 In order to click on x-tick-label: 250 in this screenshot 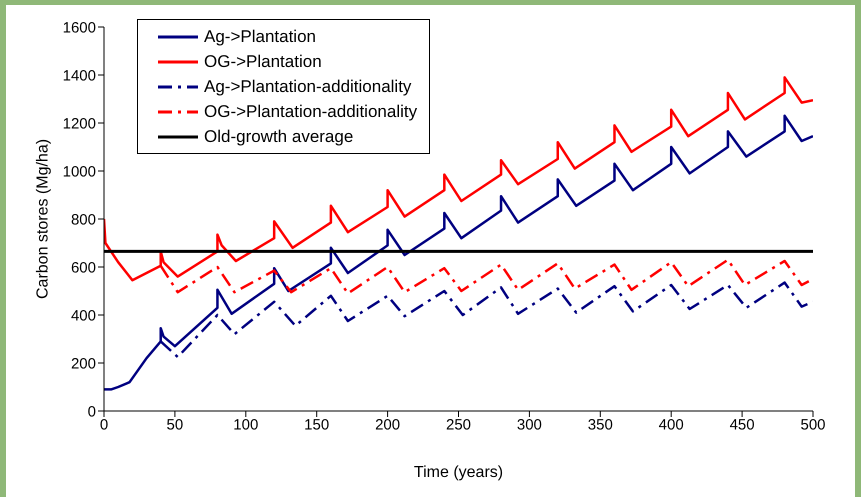, I will do `click(459, 425)`.